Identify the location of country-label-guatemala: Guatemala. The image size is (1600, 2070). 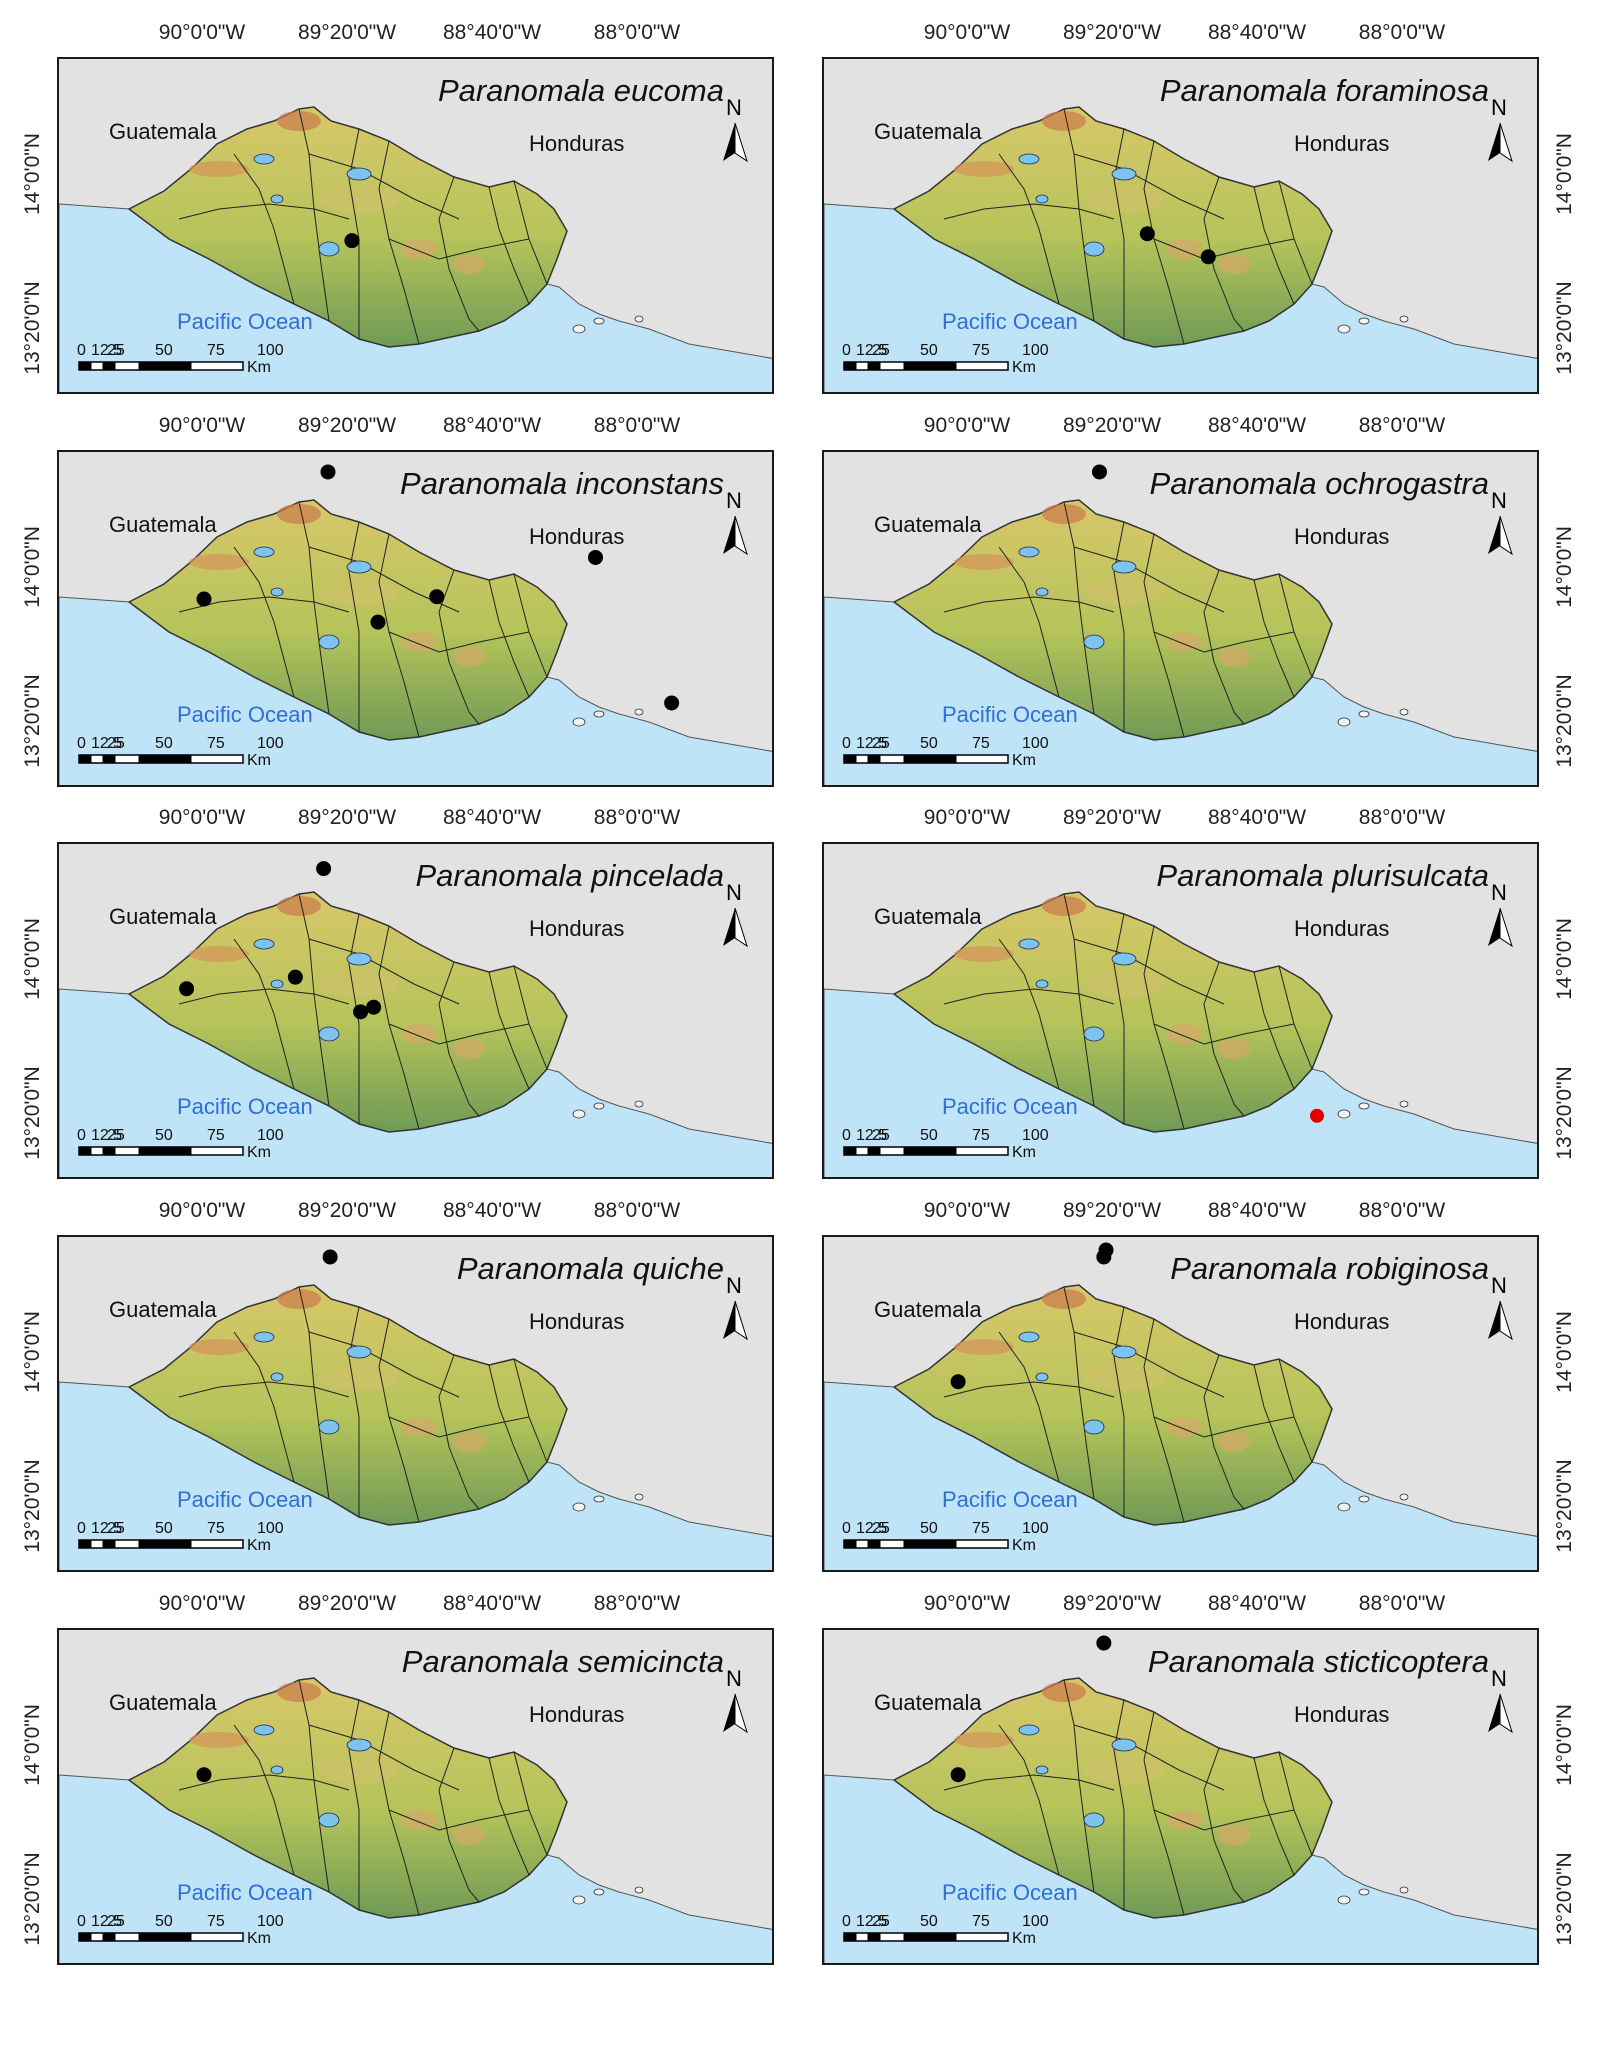
(928, 1702).